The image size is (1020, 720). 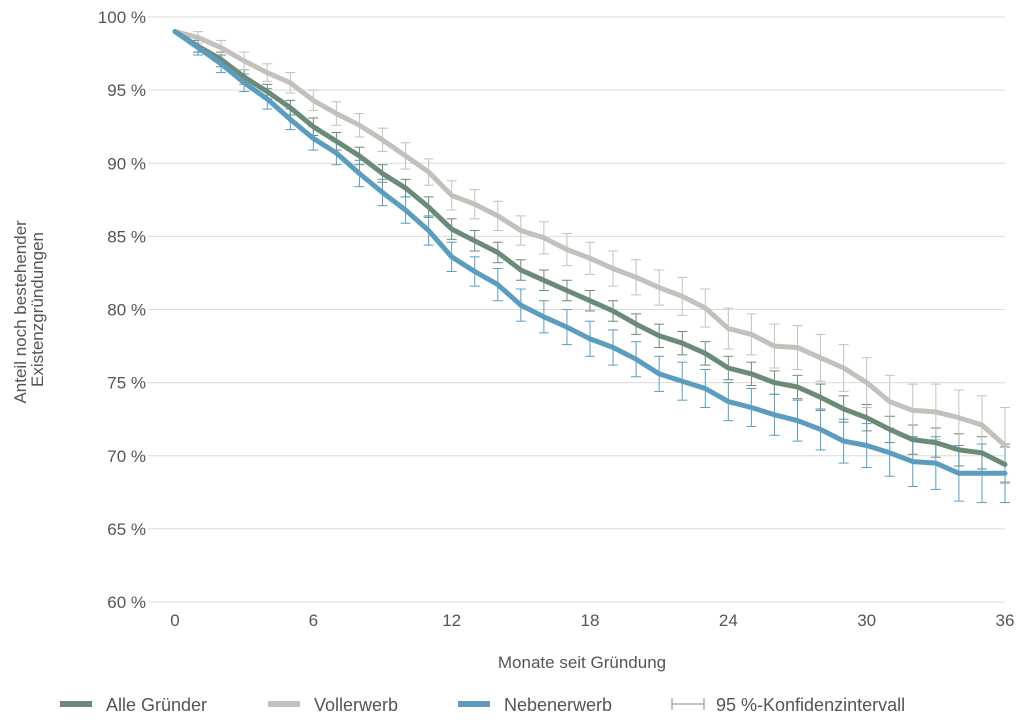 I want to click on legend-item: Alle Gründer, so click(x=133, y=705).